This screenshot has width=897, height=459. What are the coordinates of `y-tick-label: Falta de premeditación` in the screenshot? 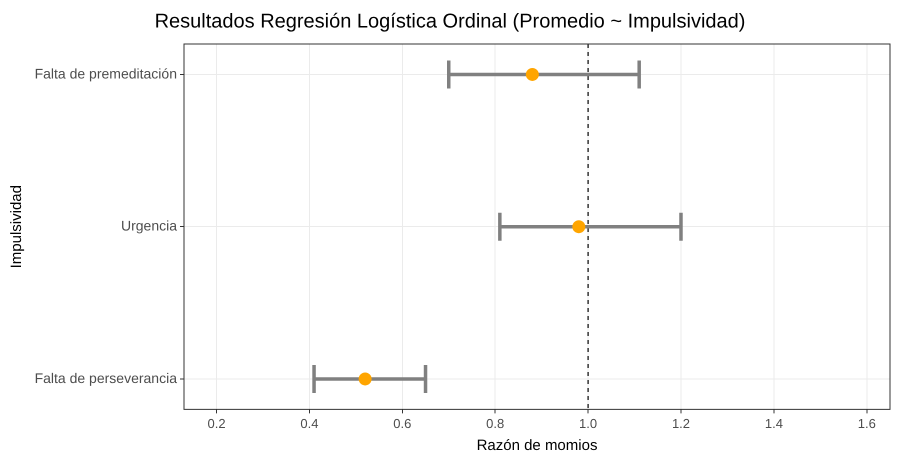 It's located at (105, 73).